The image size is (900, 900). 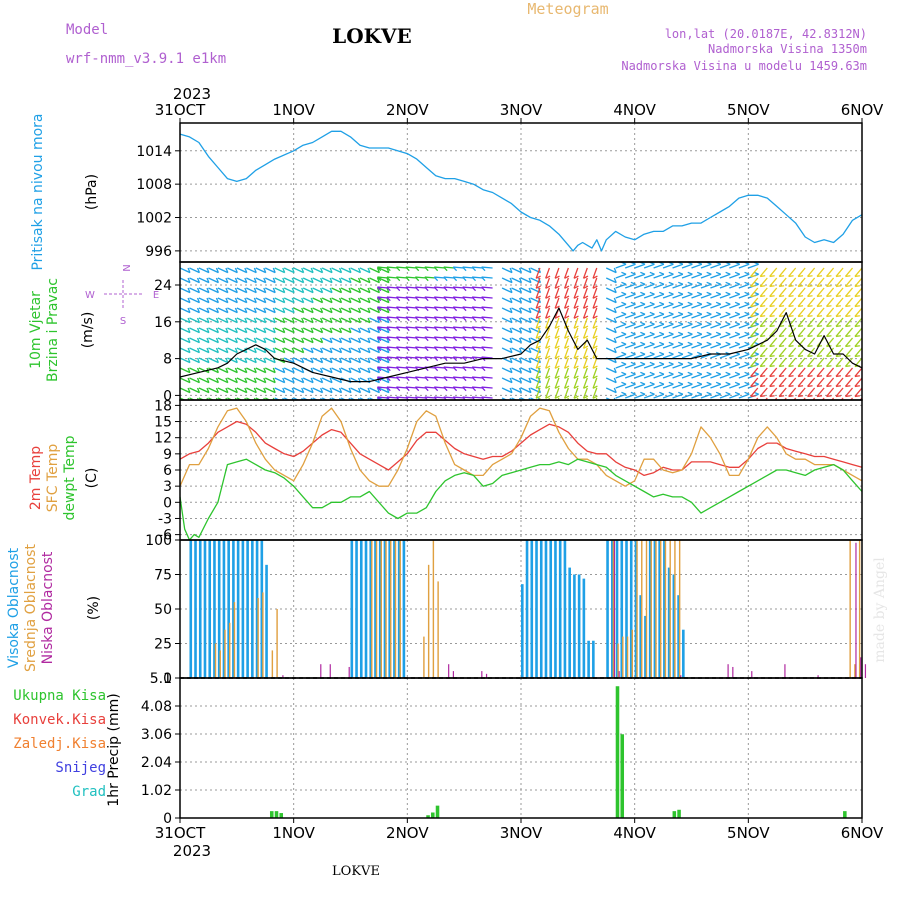 I want to click on y-tick-label: 18, so click(x=163, y=406).